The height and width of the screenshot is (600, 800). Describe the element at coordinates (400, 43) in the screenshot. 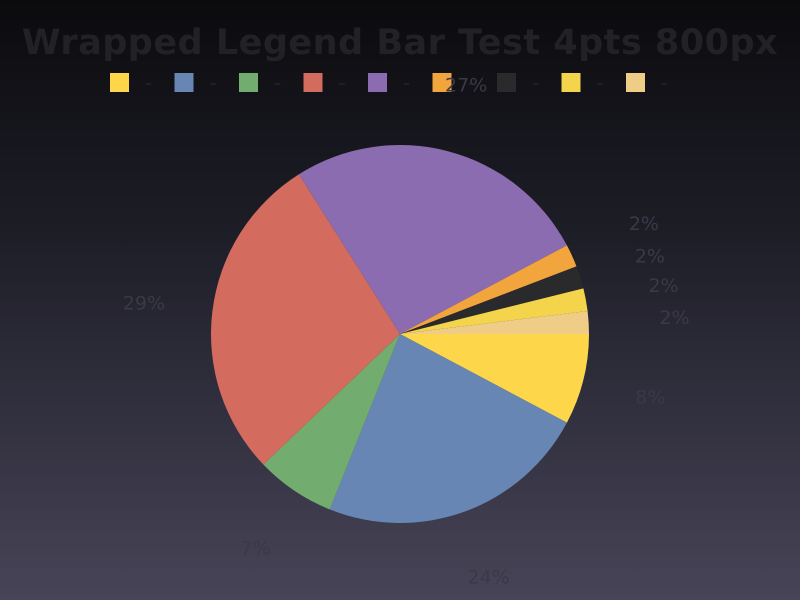

I see `chart-title: Wrapped Legend Bar Test 4pts 800px` at that location.